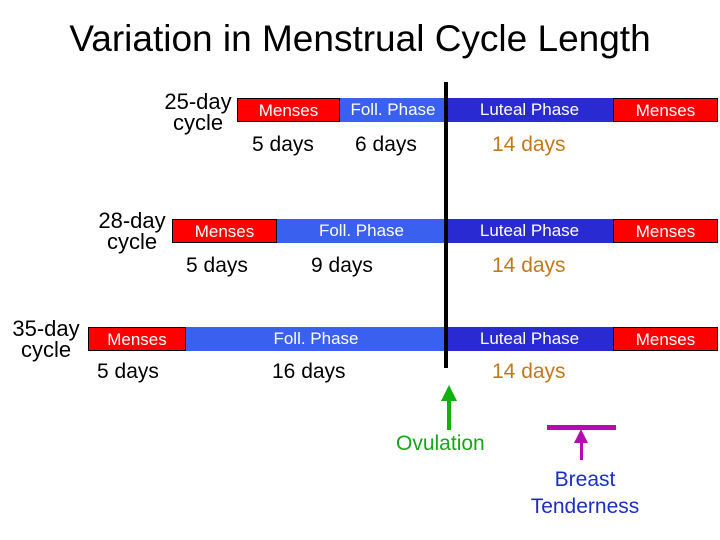 This screenshot has width=720, height=540. What do you see at coordinates (581, 427) in the screenshot?
I see `breast-tenderness-range-bar` at bounding box center [581, 427].